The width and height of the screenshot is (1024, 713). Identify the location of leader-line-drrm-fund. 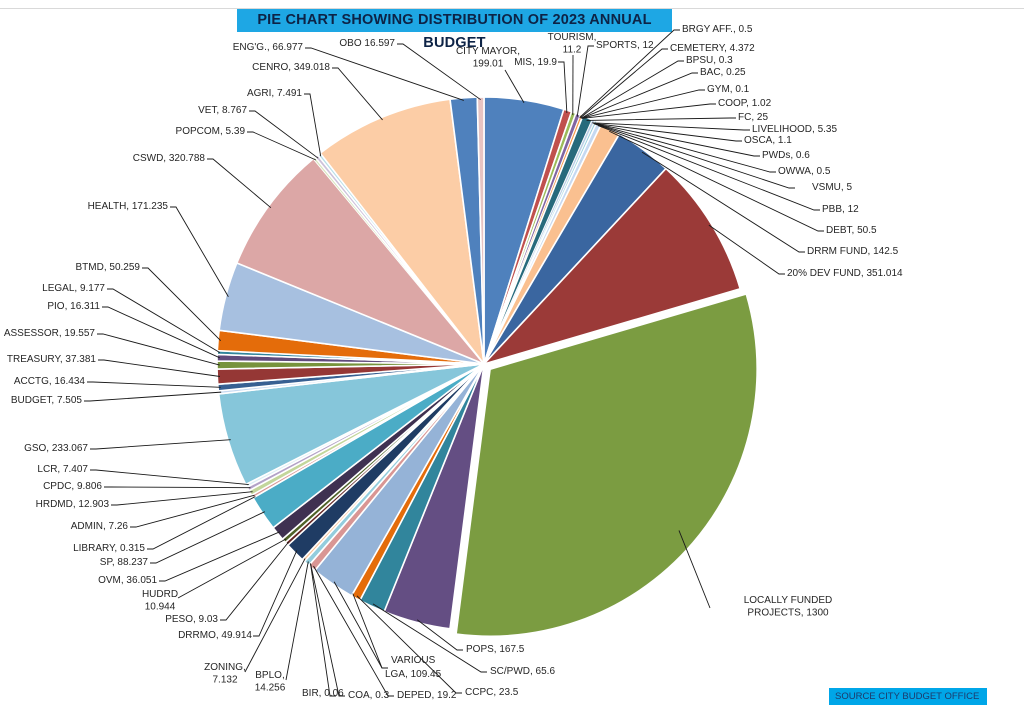
(723, 202).